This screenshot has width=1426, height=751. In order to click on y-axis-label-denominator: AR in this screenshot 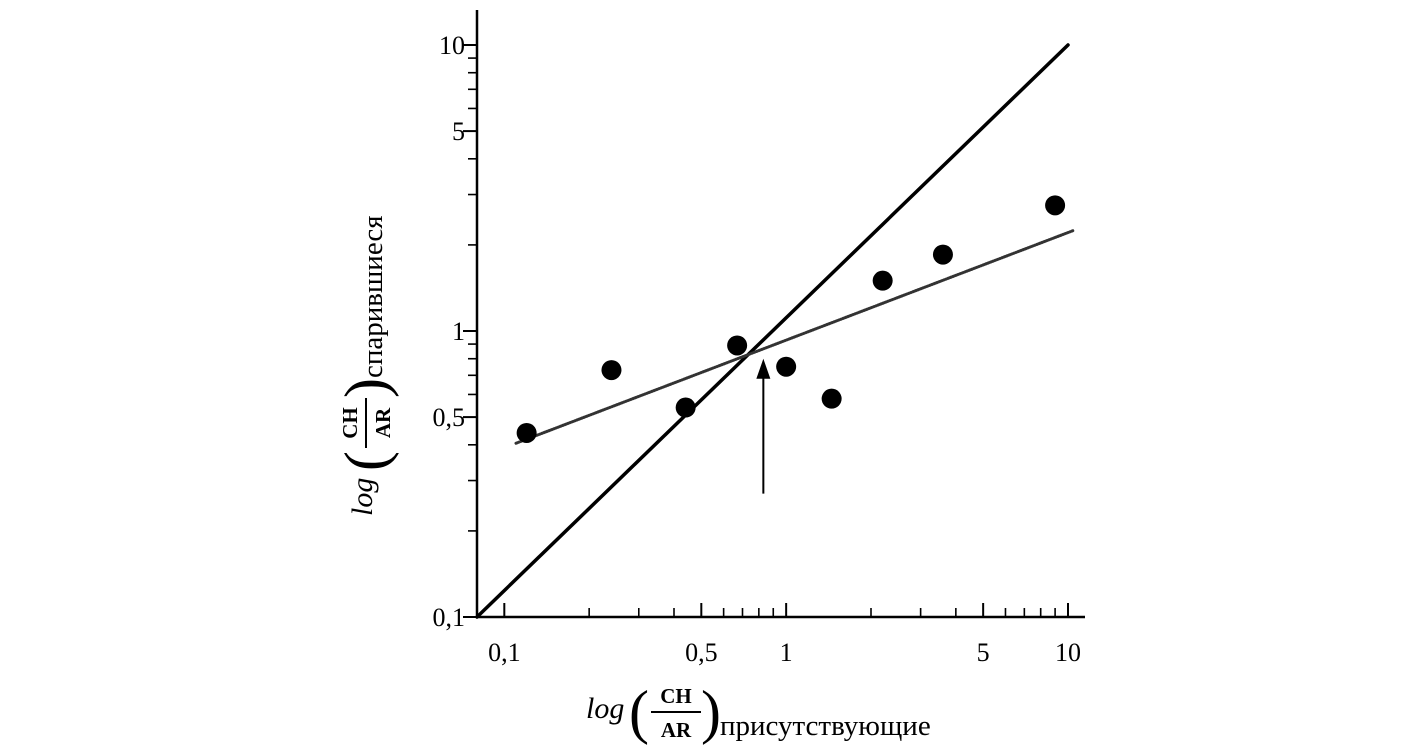, I will do `click(383, 422)`.